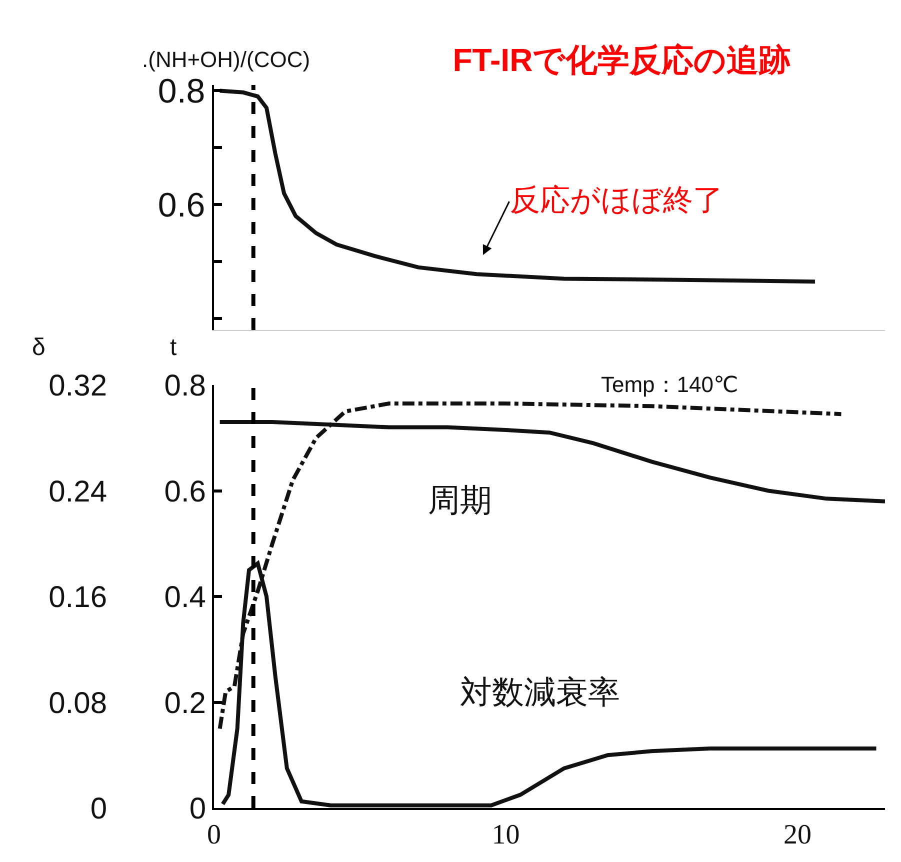 The height and width of the screenshot is (862, 901). Describe the element at coordinates (98, 809) in the screenshot. I see `y-tick-label: 0` at that location.